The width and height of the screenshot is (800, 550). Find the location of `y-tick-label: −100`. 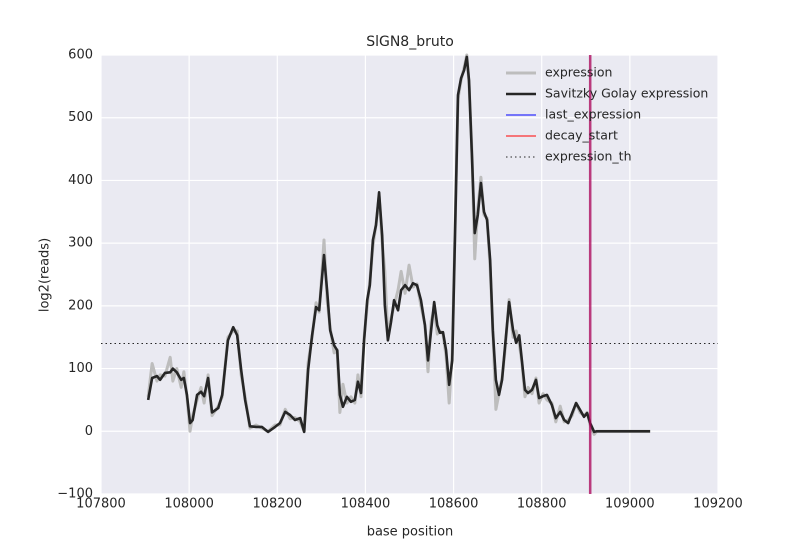

y-tick-label: −100 is located at coordinates (75, 494).